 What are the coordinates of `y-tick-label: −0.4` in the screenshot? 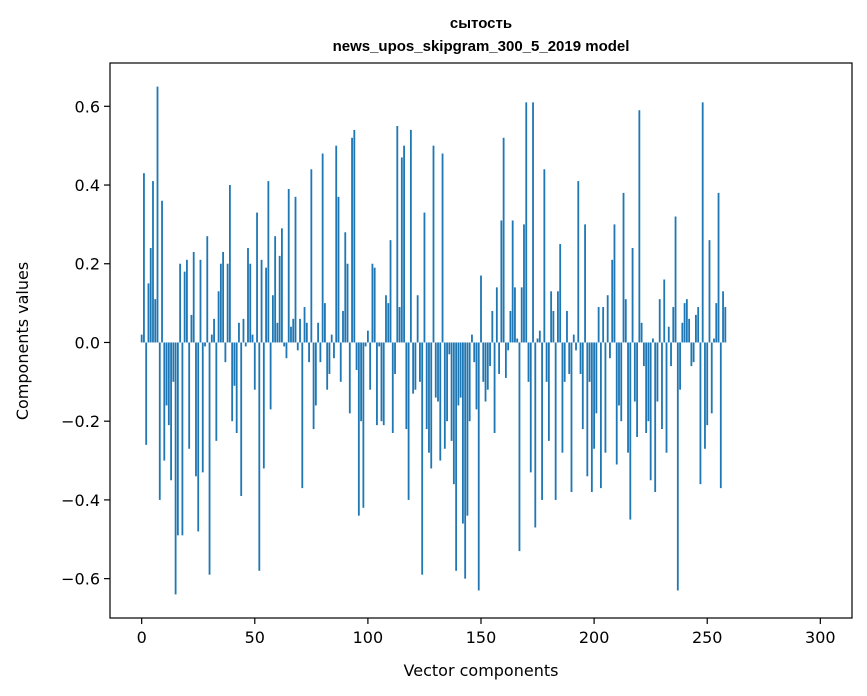 It's located at (80, 500).